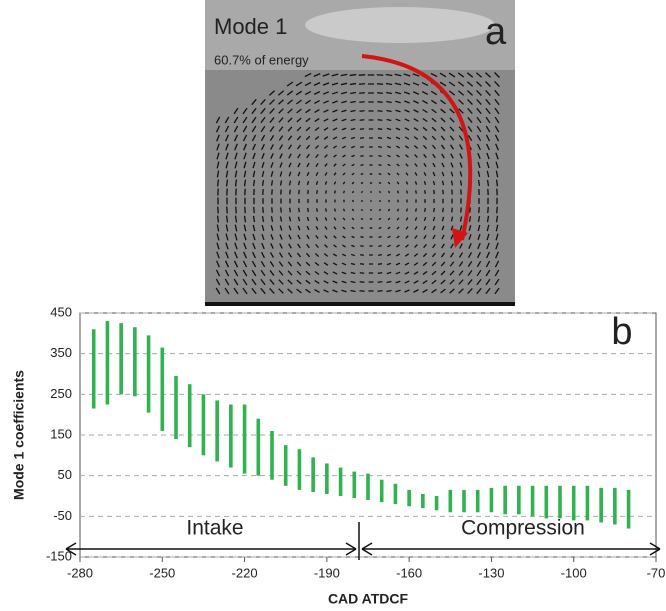 The image size is (666, 611). Describe the element at coordinates (460, 238) in the screenshot. I see `swirl-arrow-head` at that location.